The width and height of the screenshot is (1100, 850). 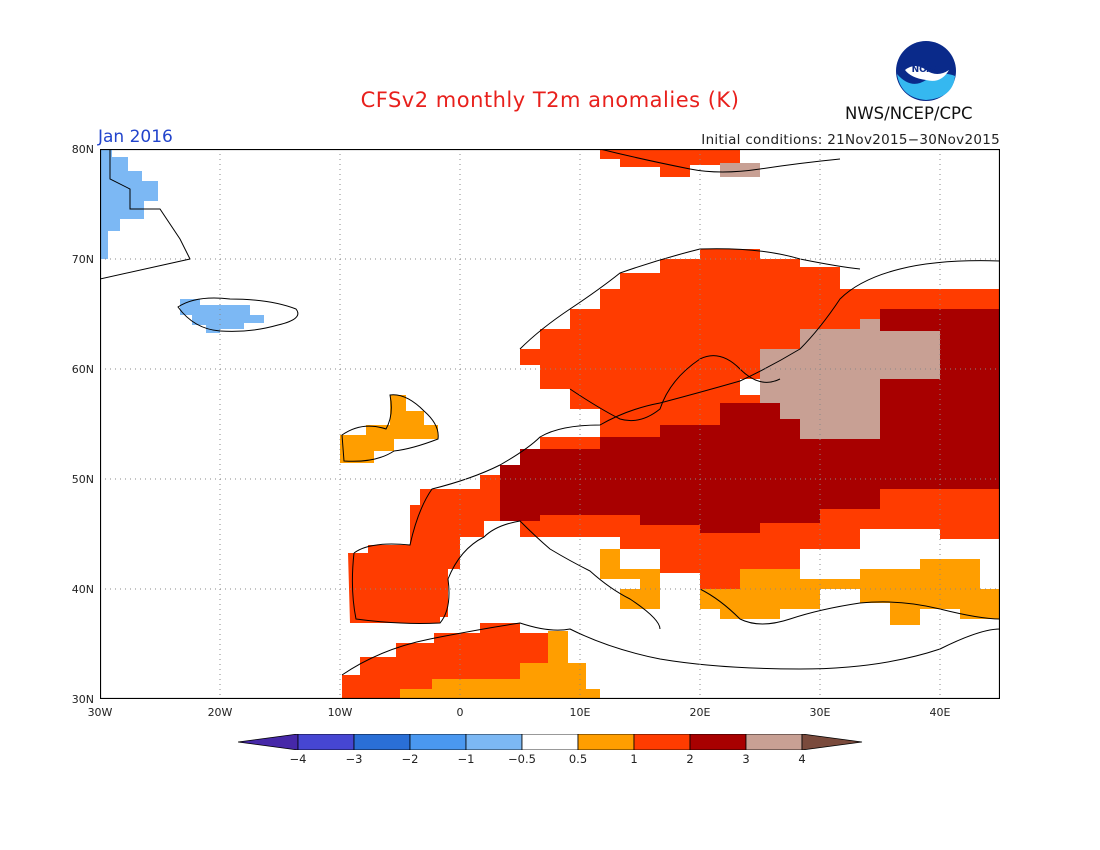 I want to click on region-ireland, so click(x=389, y=429).